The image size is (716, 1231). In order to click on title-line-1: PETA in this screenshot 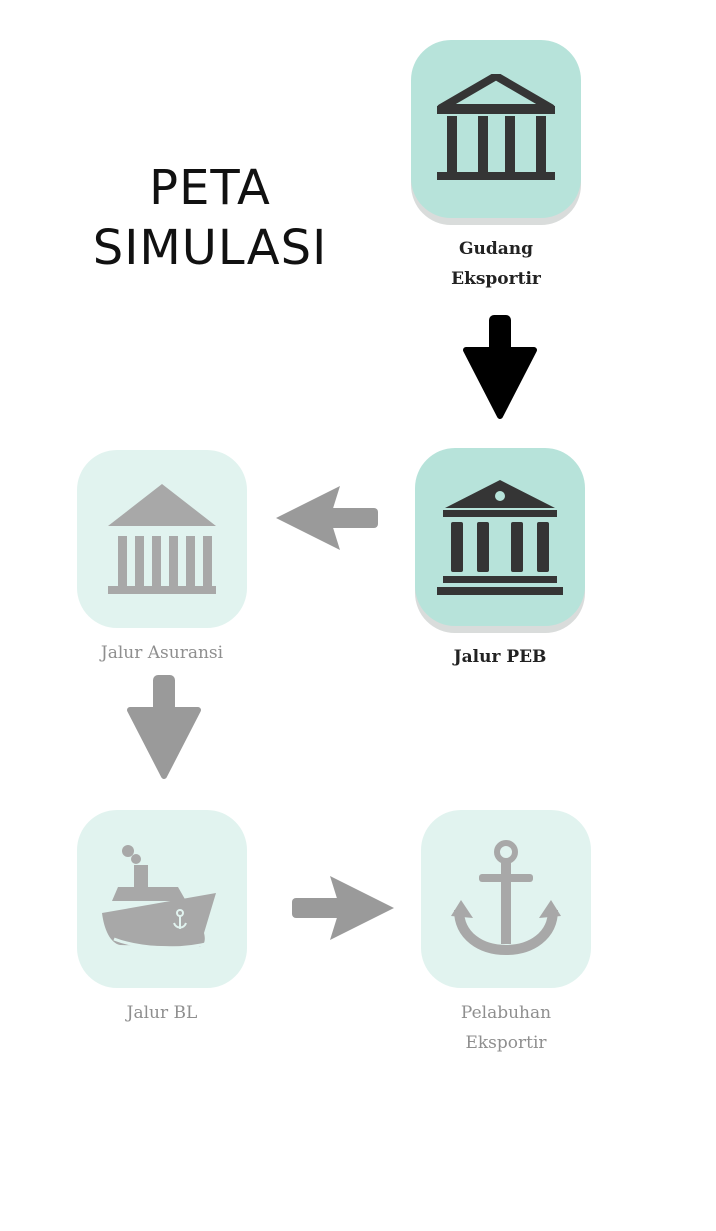, I will do `click(210, 188)`.